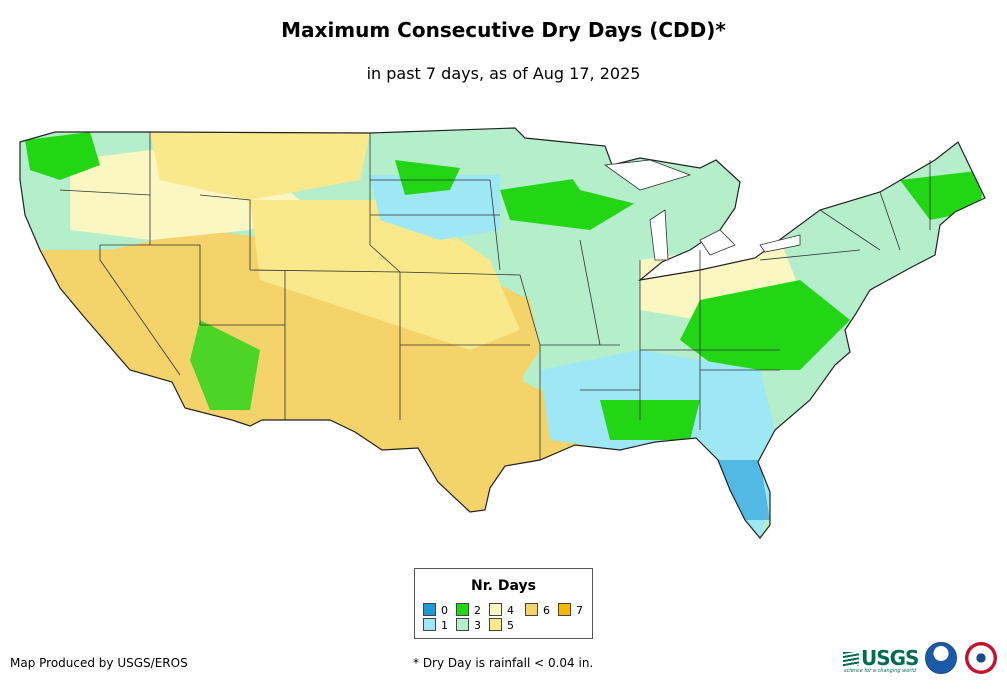 This screenshot has height=691, width=1007. I want to click on legend-label-3: 3, so click(477, 625).